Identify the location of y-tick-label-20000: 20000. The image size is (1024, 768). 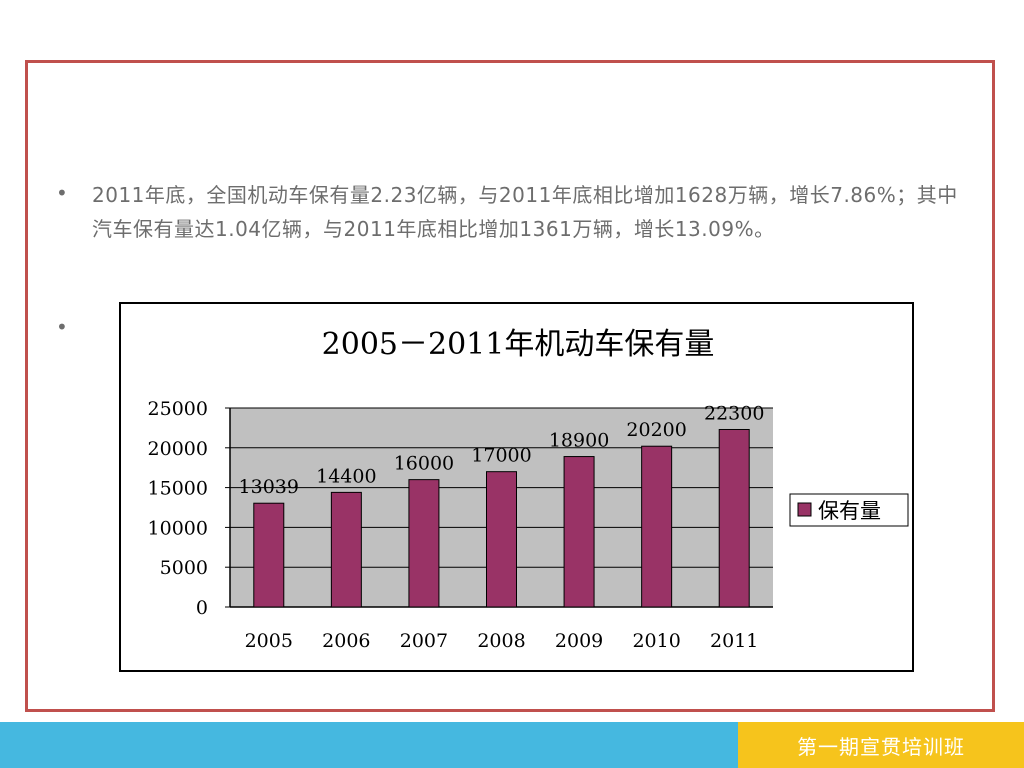
(178, 449).